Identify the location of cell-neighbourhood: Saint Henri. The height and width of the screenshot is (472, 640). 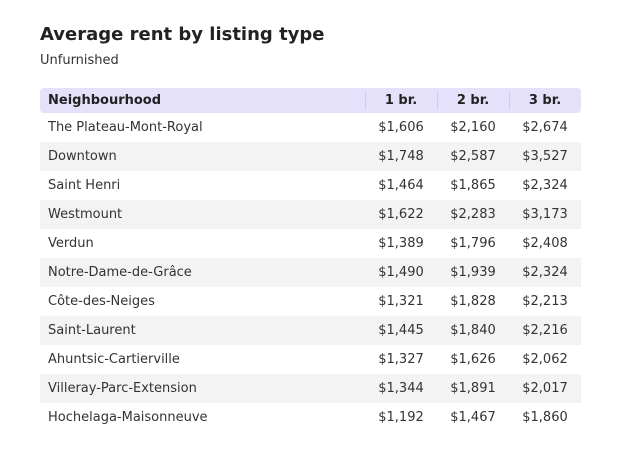
(84, 185).